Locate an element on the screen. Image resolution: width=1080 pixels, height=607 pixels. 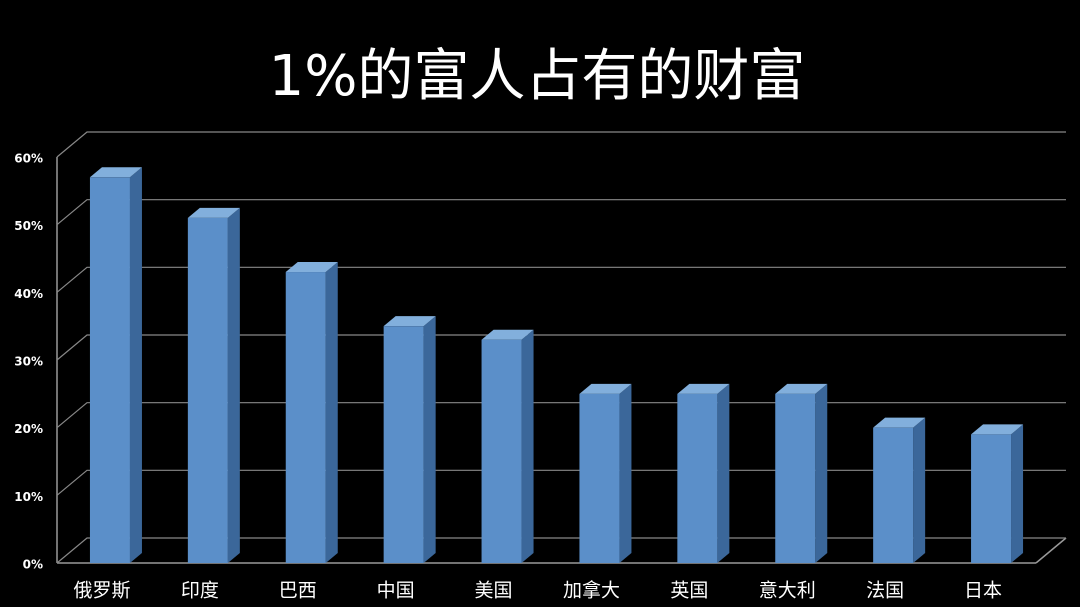
x-tick-label: 美国 is located at coordinates (494, 591).